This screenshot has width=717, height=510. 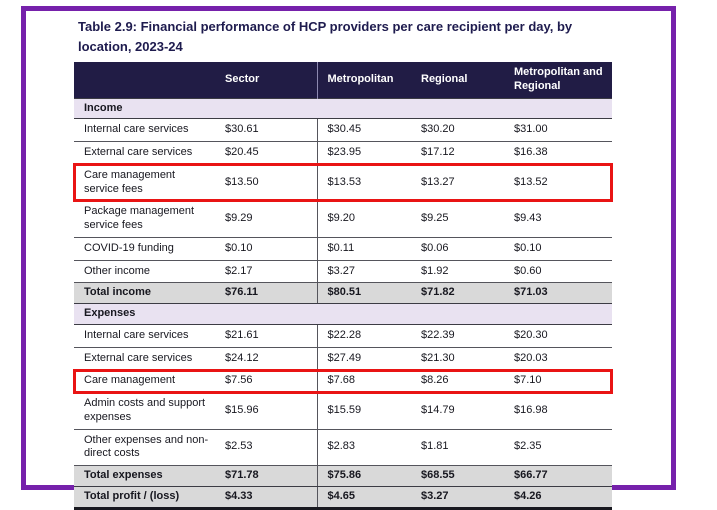 I want to click on table-row: Other income $2.17 $3.27 $1.92 $0.60, so click(x=343, y=272).